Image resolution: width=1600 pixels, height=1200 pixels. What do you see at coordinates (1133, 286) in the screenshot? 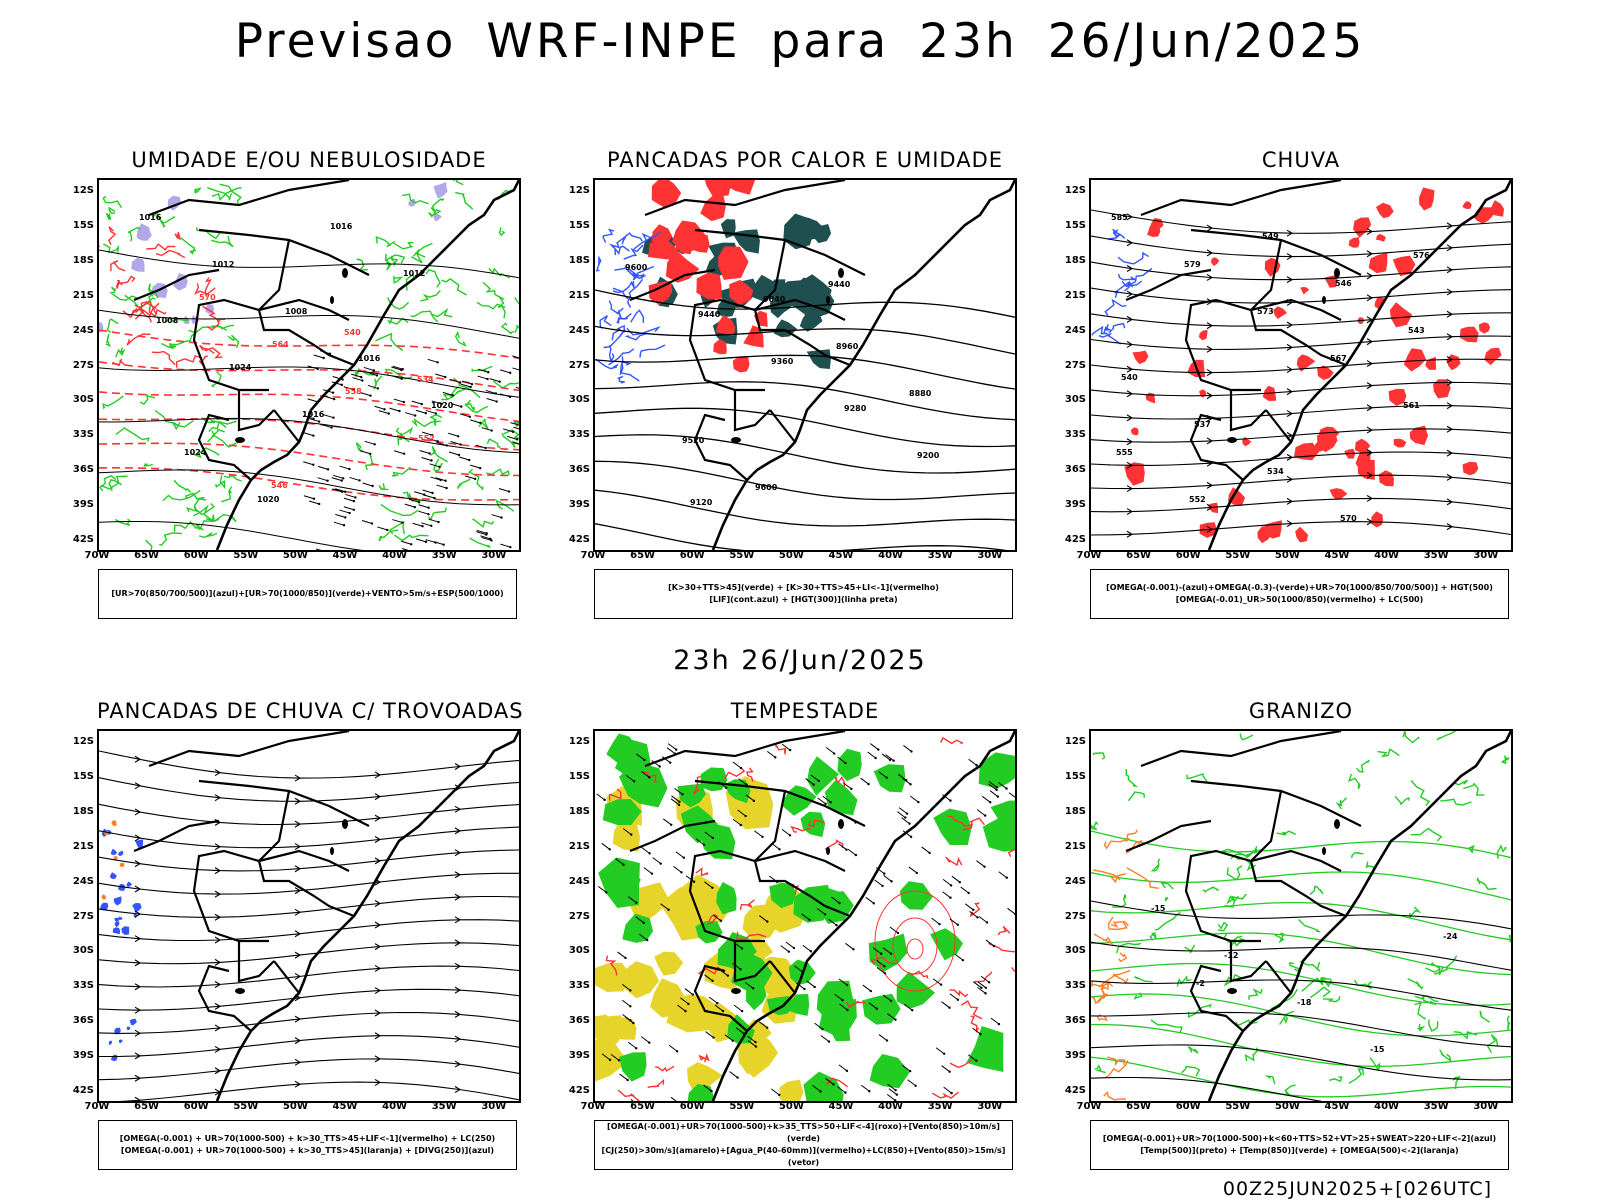
I see `omega-contour-blue` at bounding box center [1133, 286].